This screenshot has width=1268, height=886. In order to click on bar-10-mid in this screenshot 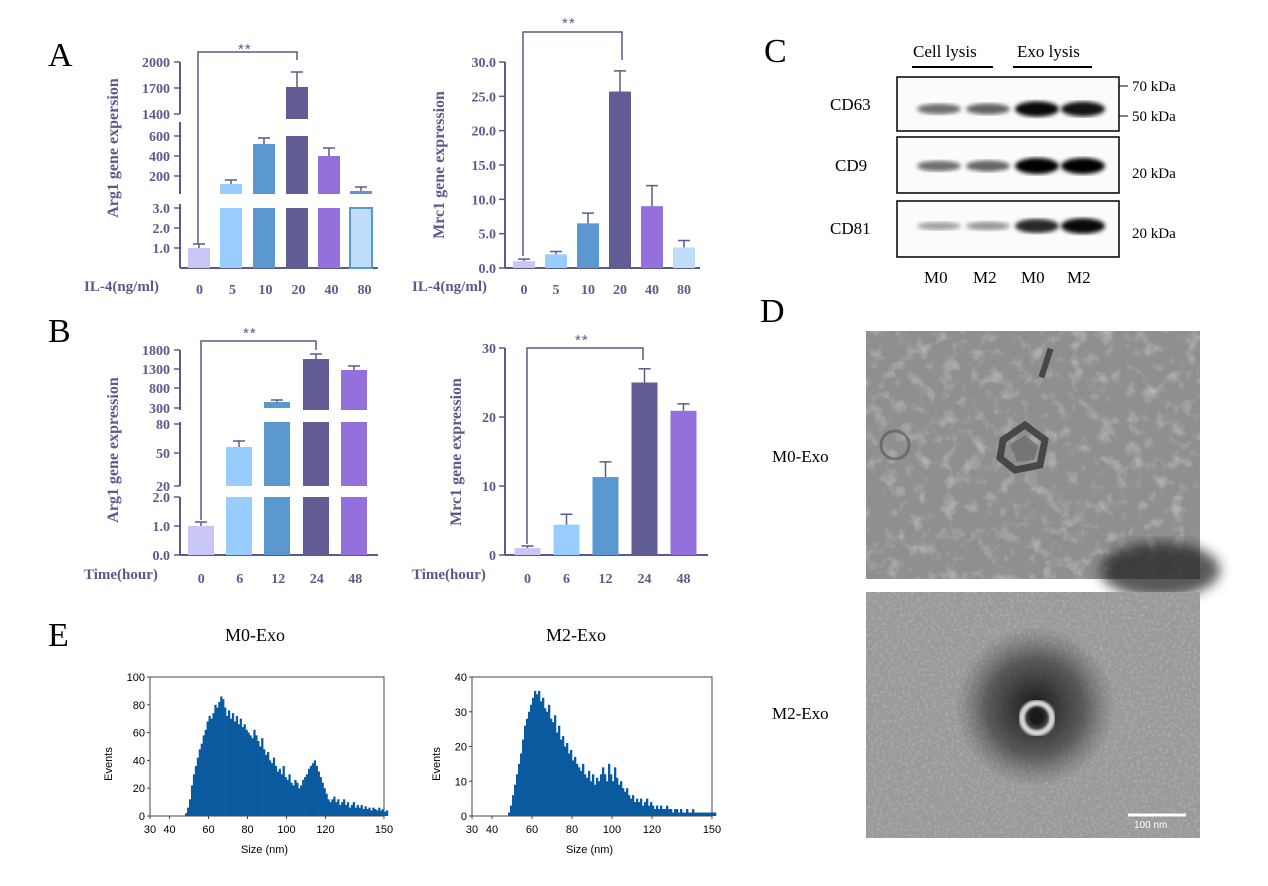, I will do `click(264, 169)`.